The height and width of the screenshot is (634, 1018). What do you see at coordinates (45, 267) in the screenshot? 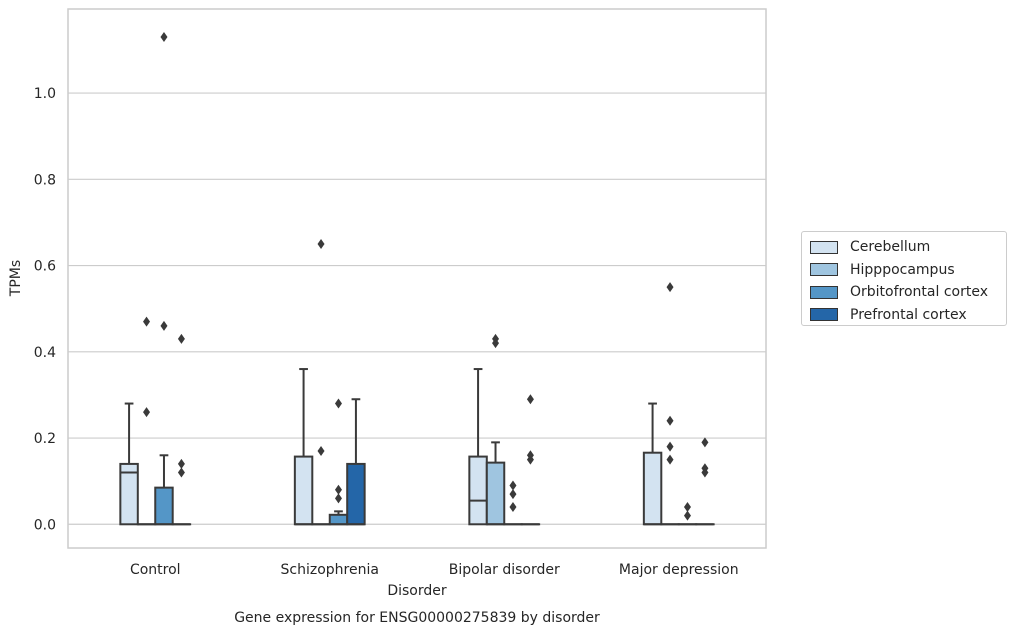
I see `y-tick-label: 0.6` at bounding box center [45, 267].